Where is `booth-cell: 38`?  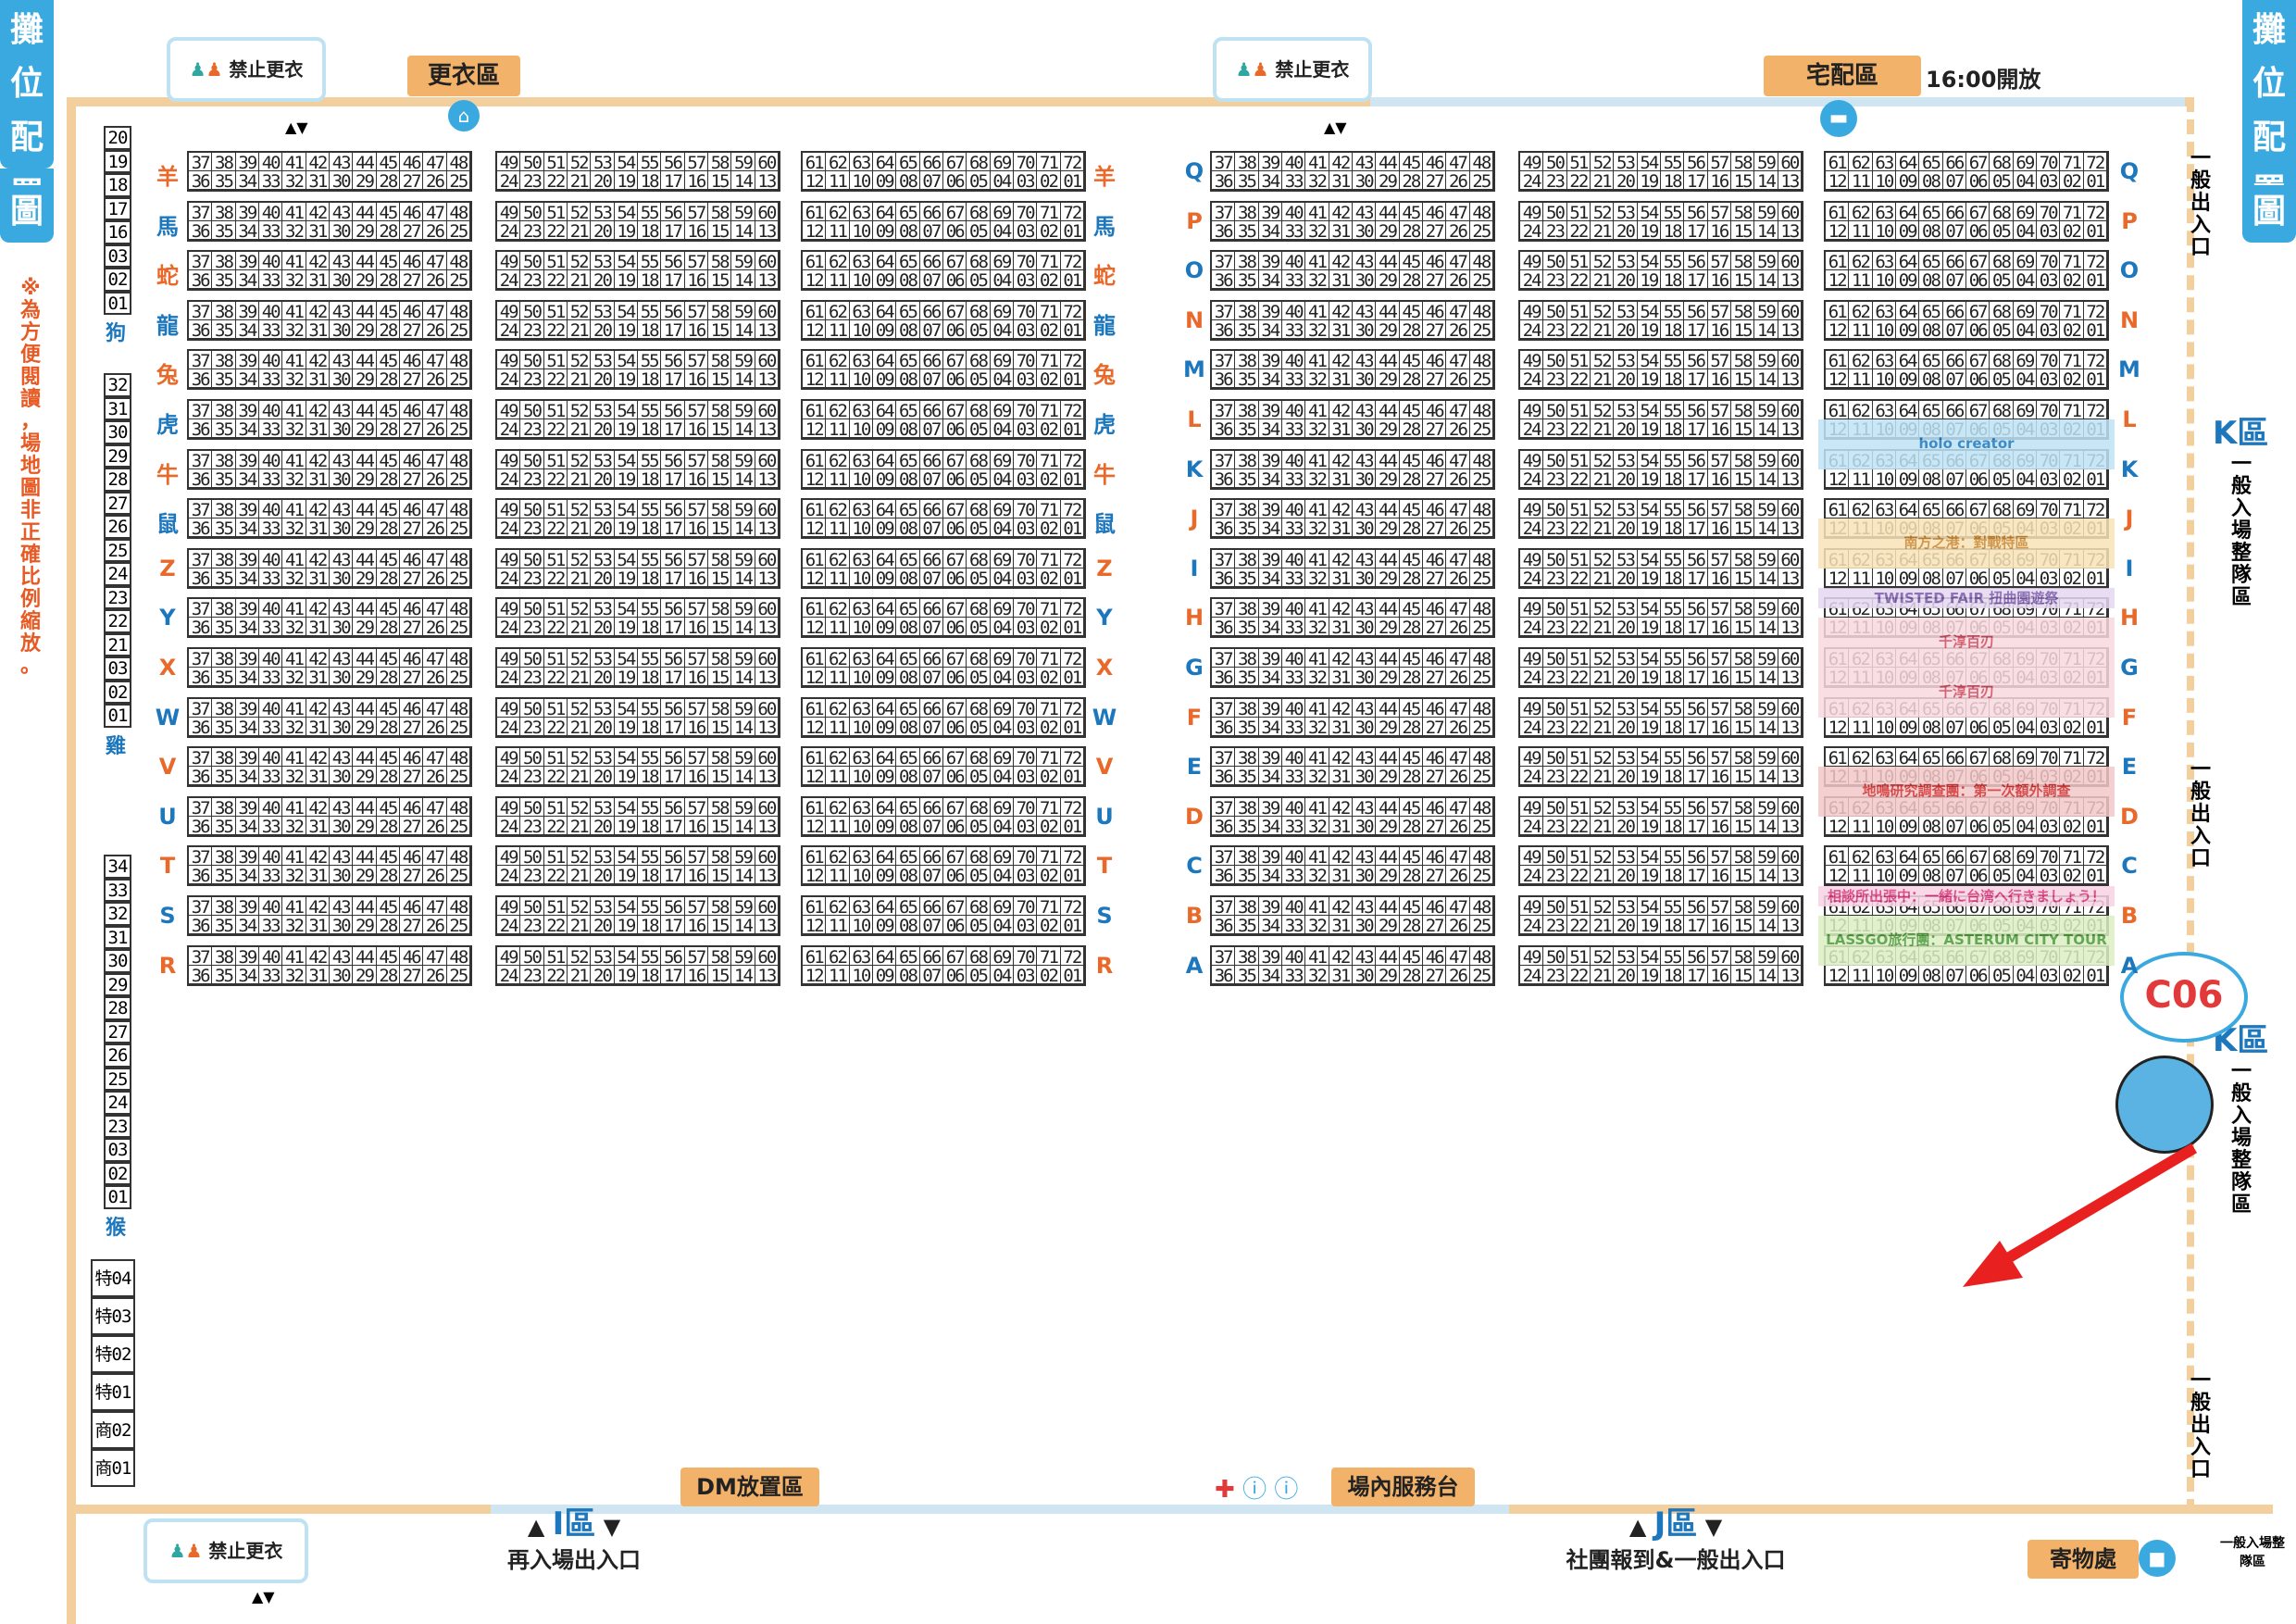
booth-cell: 38 is located at coordinates (224, 310).